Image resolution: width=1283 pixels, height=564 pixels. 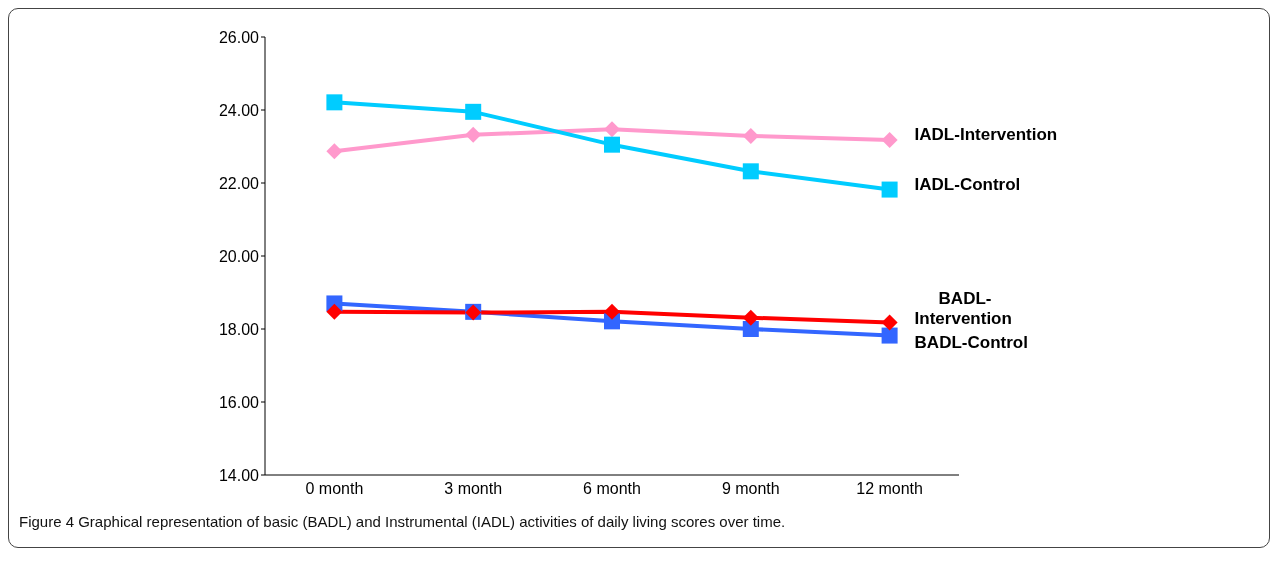 What do you see at coordinates (889, 489) in the screenshot?
I see `x-tick-label: 12 month` at bounding box center [889, 489].